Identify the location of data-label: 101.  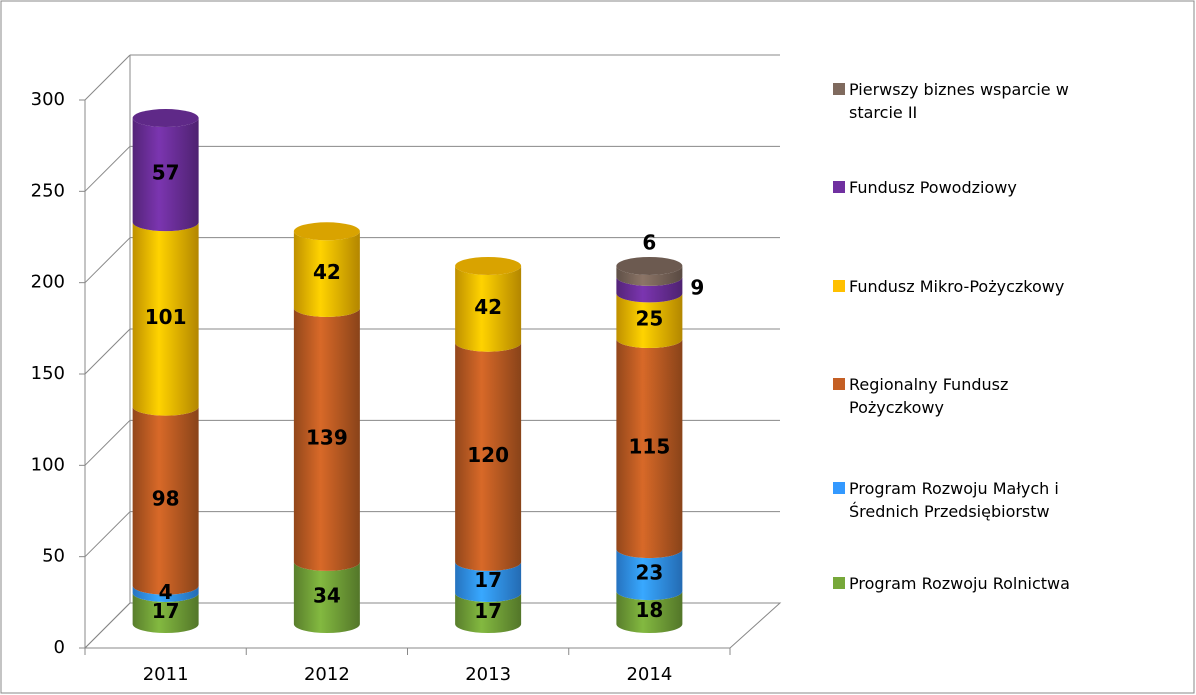
(166, 317).